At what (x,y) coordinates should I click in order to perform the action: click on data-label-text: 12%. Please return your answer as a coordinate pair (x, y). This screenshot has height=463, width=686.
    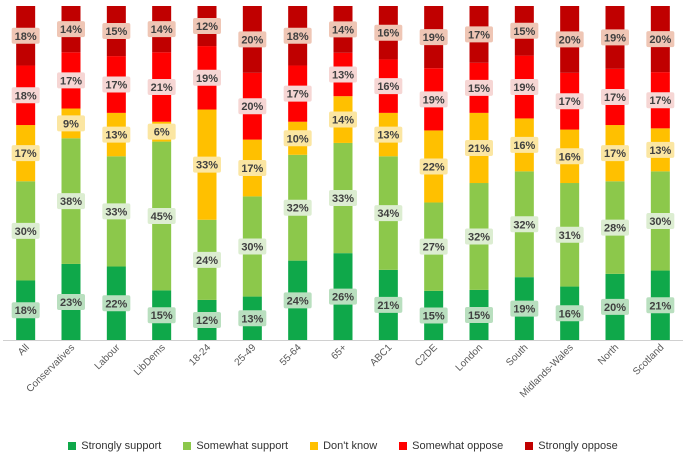
    Looking at the image, I should click on (207, 27).